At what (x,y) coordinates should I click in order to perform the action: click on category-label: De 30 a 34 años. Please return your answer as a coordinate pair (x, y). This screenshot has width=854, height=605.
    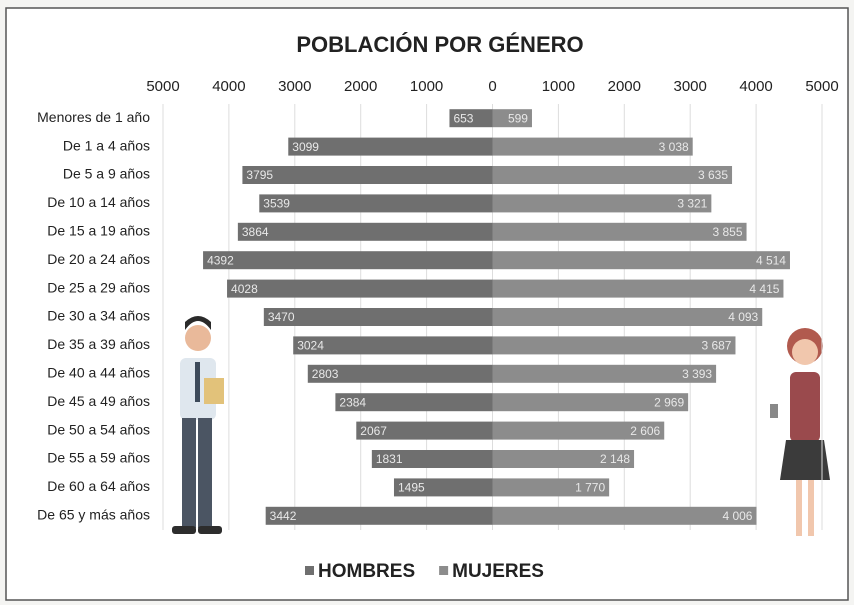
    Looking at the image, I should click on (98, 316).